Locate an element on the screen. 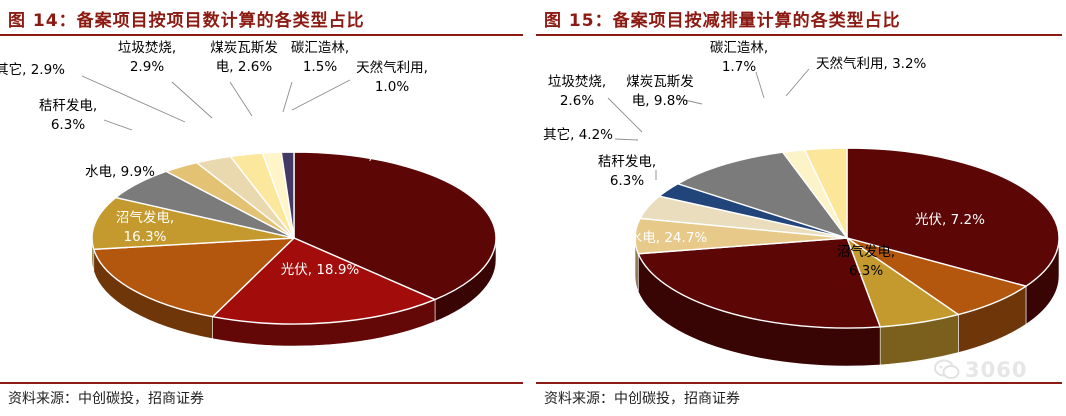  watermark: 3060 is located at coordinates (980, 370).